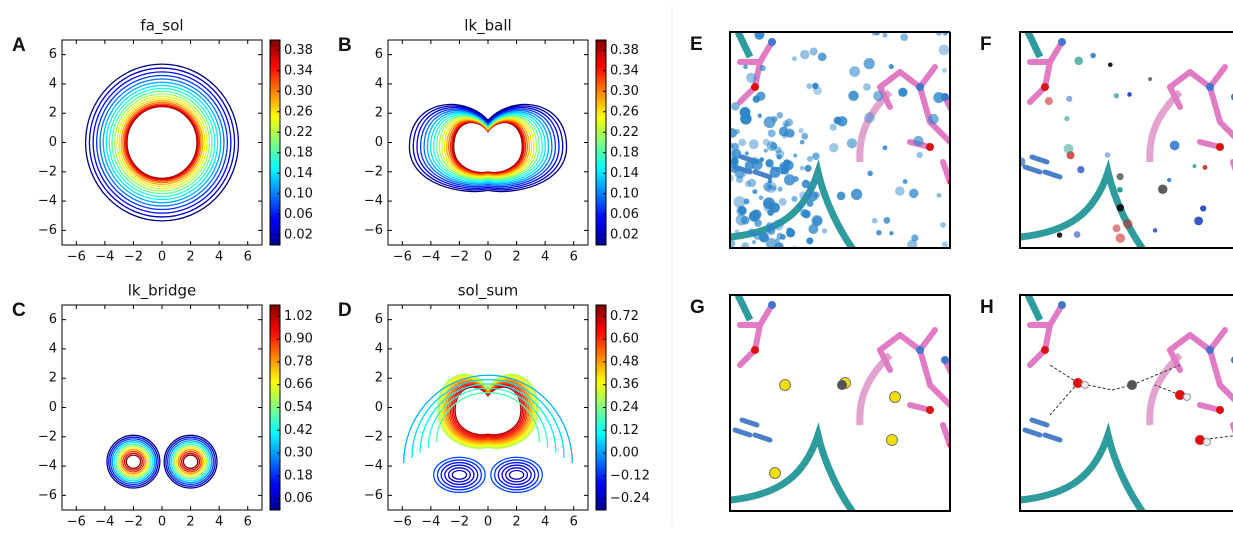 This screenshot has width=1233, height=535. What do you see at coordinates (298, 453) in the screenshot?
I see `colorbar-label: 0.30` at bounding box center [298, 453].